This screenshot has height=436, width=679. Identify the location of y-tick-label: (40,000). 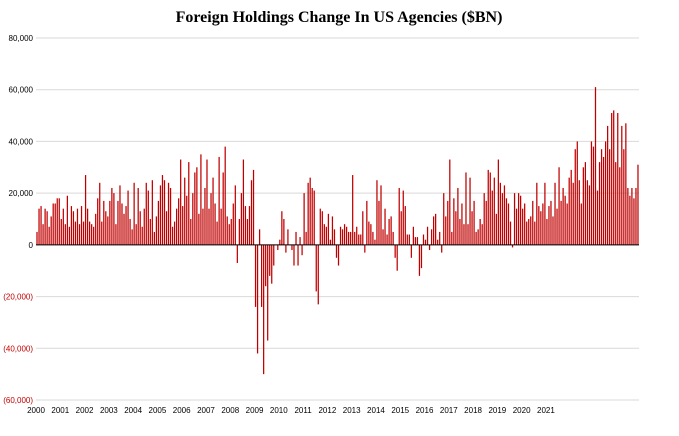
(18, 348).